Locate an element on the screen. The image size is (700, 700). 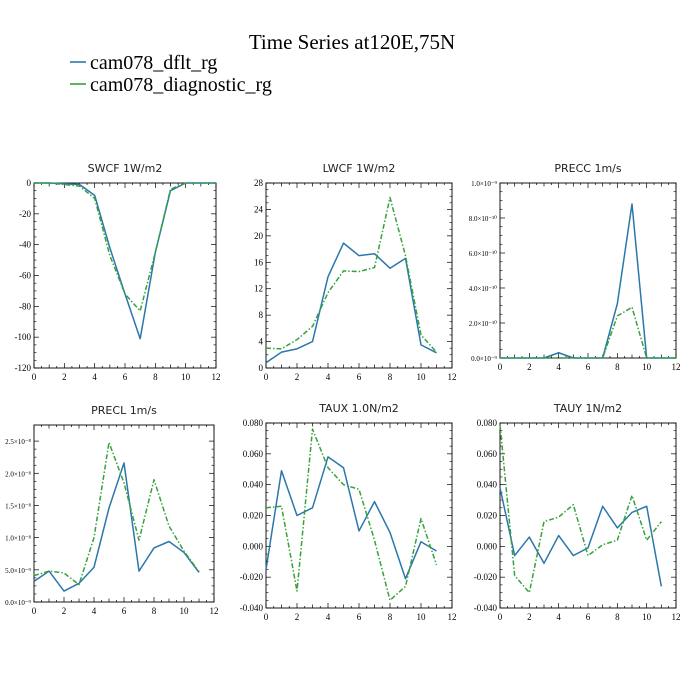
lwcf-x-tick-label: 2 is located at coordinates (297, 377).